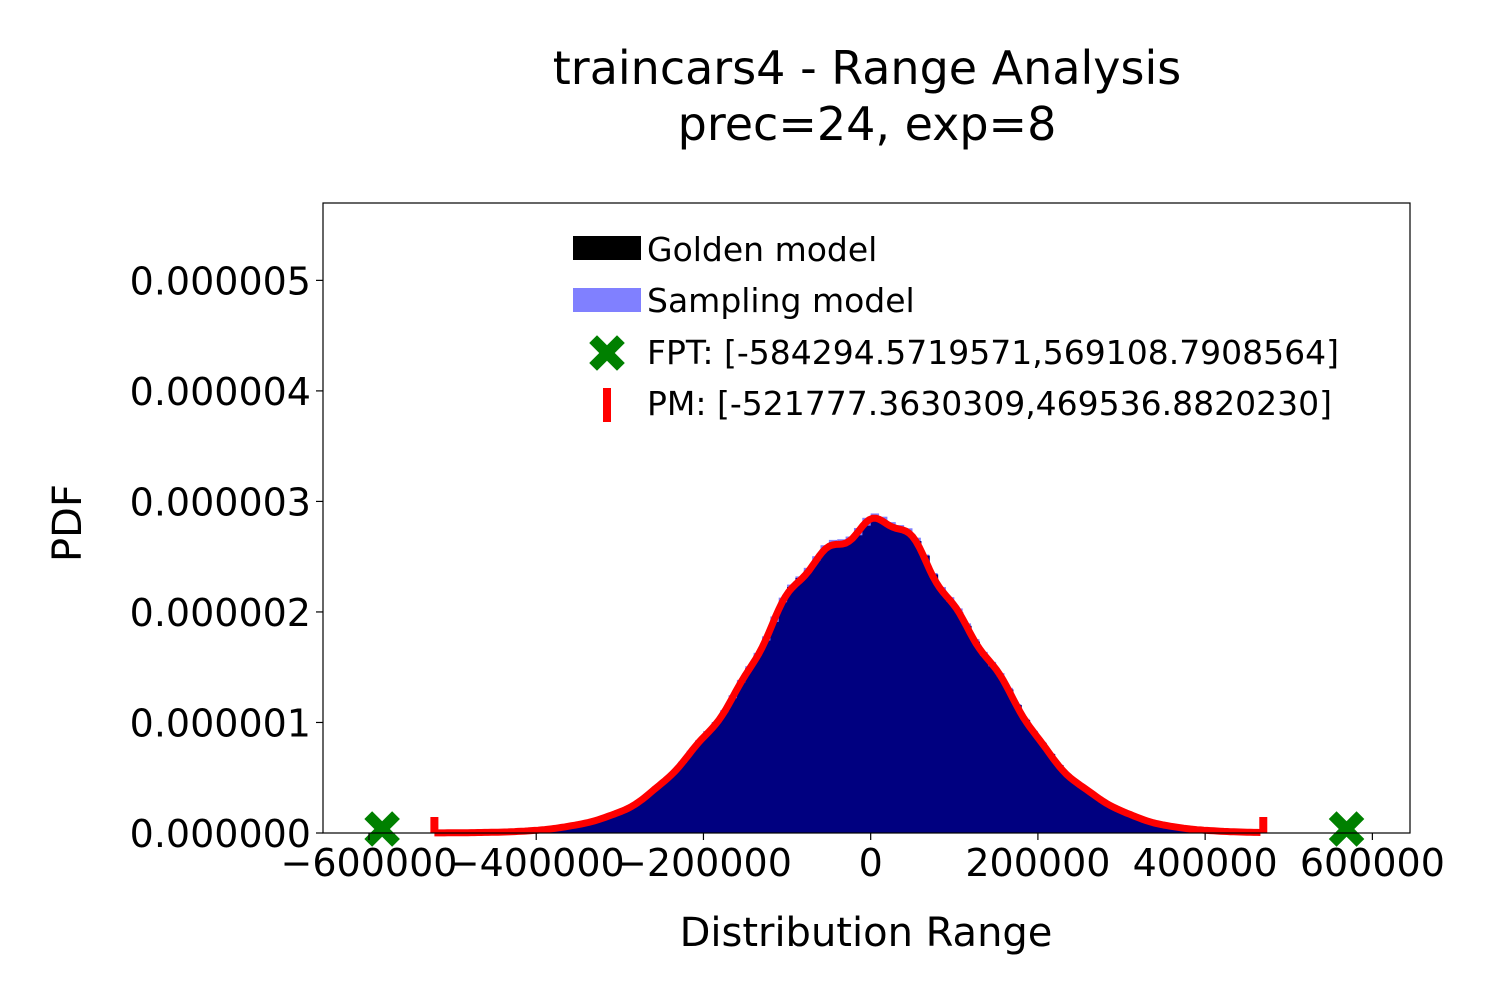  Describe the element at coordinates (867, 68) in the screenshot. I see `chart-title: traincars4 - Range Analysis` at that location.